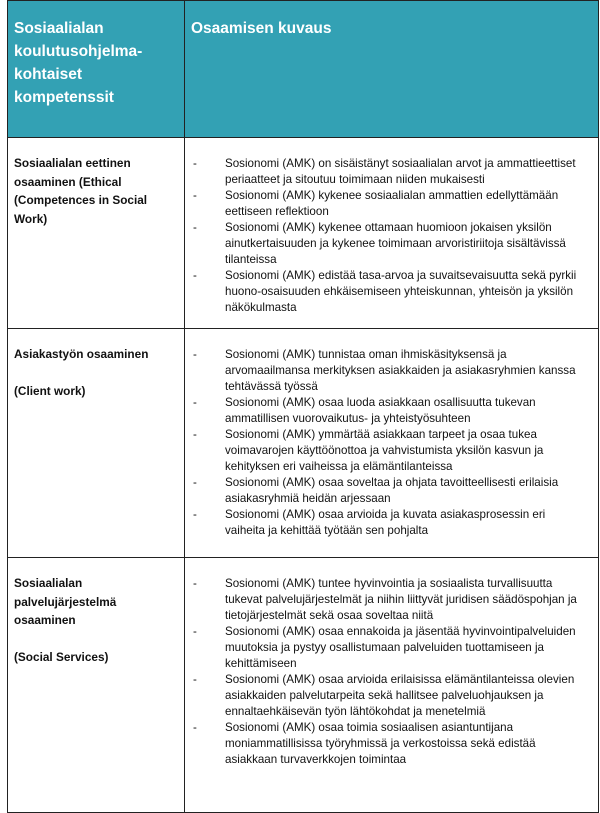  Describe the element at coordinates (391, 69) in the screenshot. I see `header-description: Osaamisen kuvaus` at that location.